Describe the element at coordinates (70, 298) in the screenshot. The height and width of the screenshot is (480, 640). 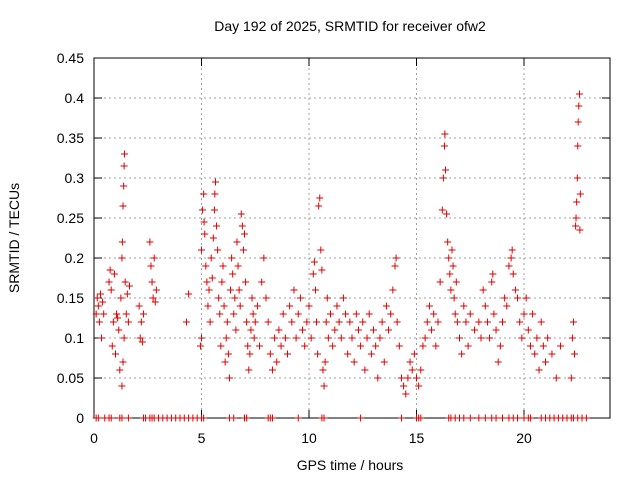
I see `y-tick-label: 0.15` at that location.